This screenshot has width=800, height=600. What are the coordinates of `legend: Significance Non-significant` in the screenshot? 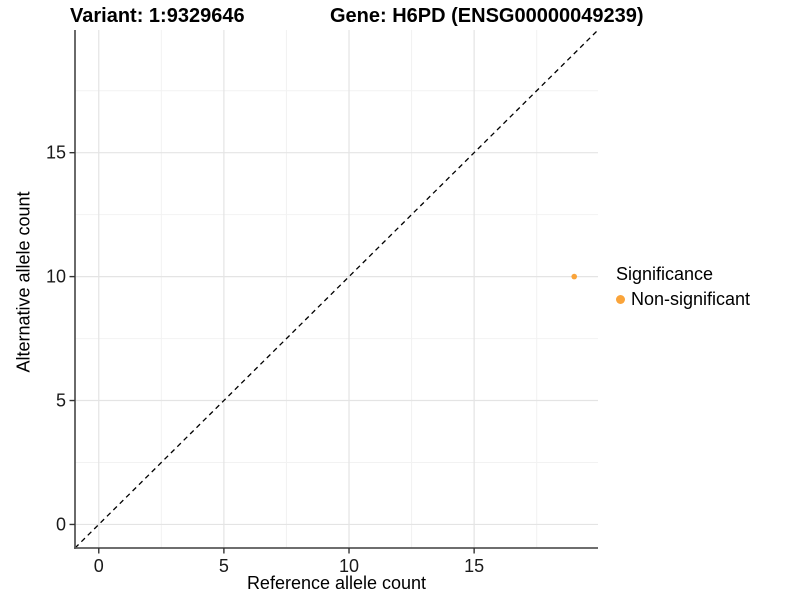 It's located at (683, 287).